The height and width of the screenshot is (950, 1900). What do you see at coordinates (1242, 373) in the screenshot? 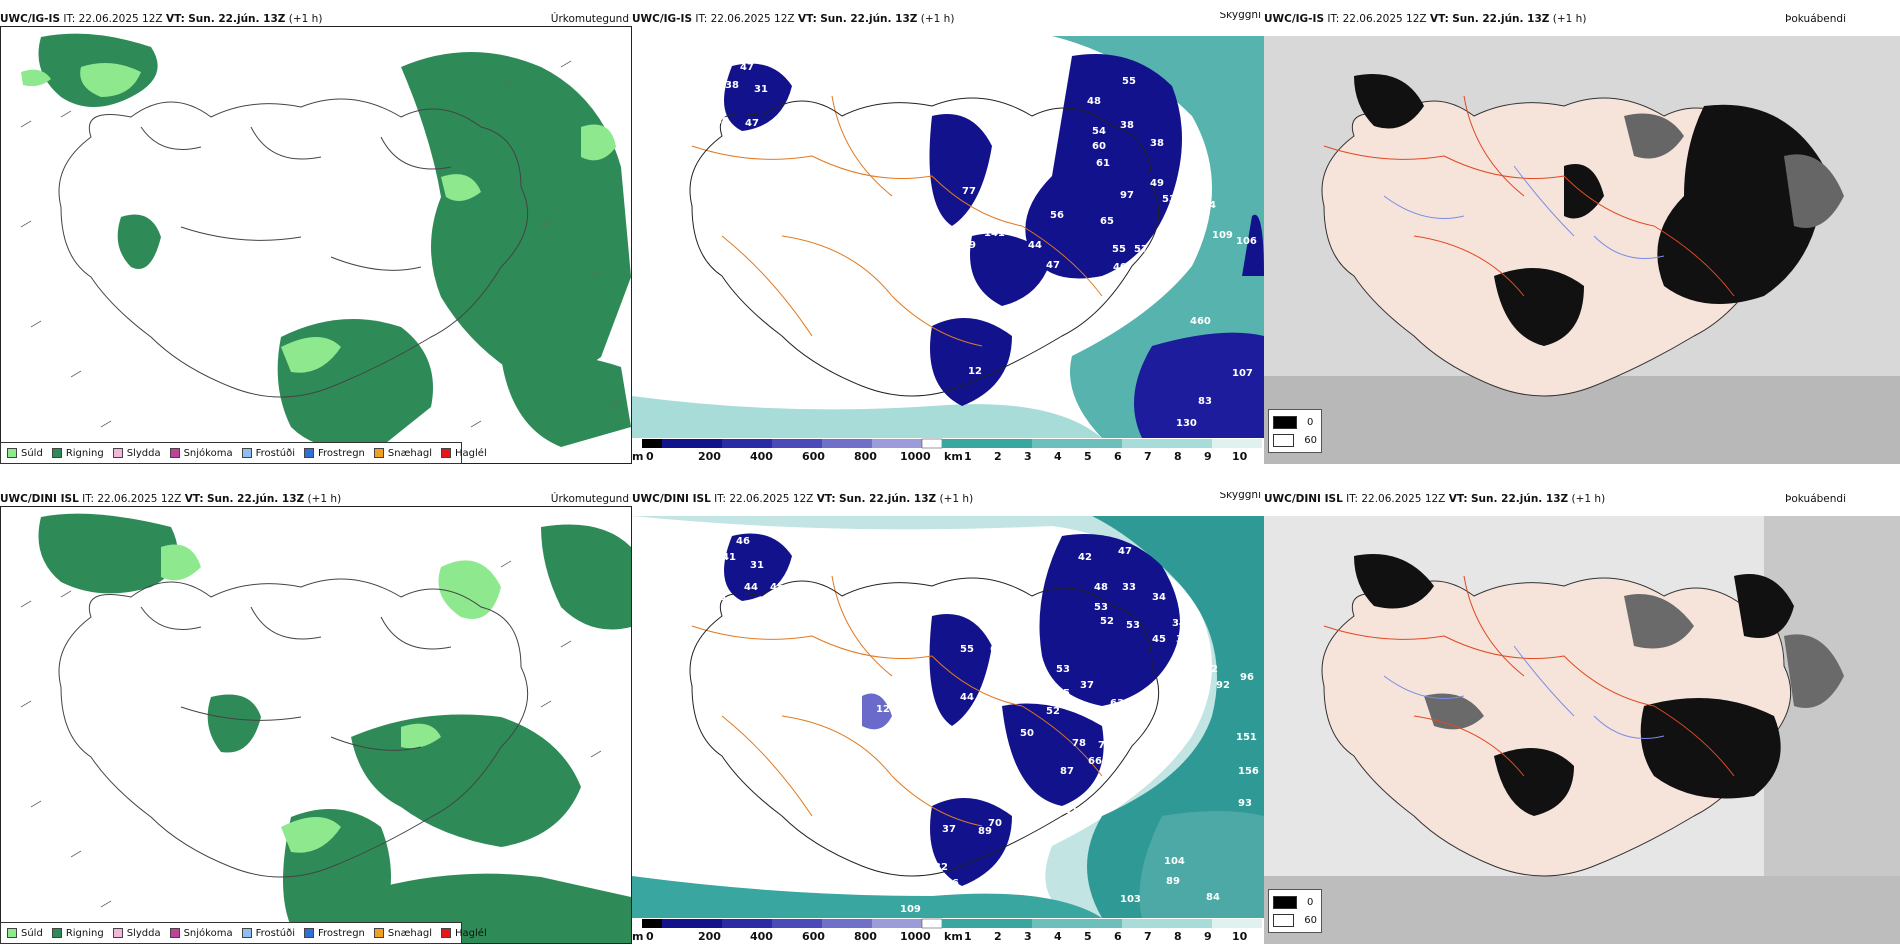
I see `visibility-value: 107` at bounding box center [1242, 373].